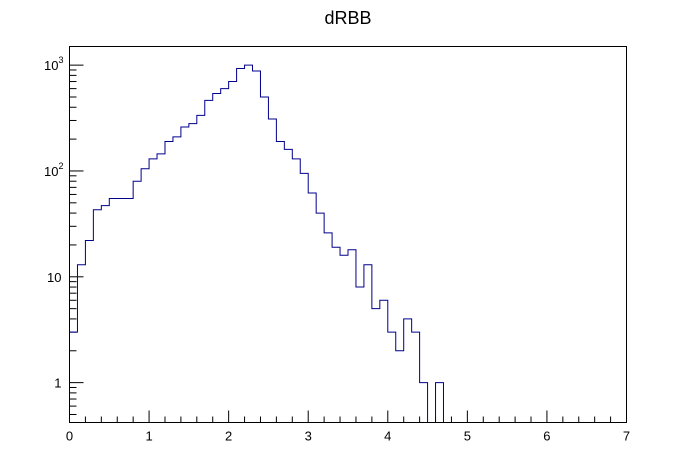  Describe the element at coordinates (626, 436) in the screenshot. I see `x-tick-label: 7` at that location.